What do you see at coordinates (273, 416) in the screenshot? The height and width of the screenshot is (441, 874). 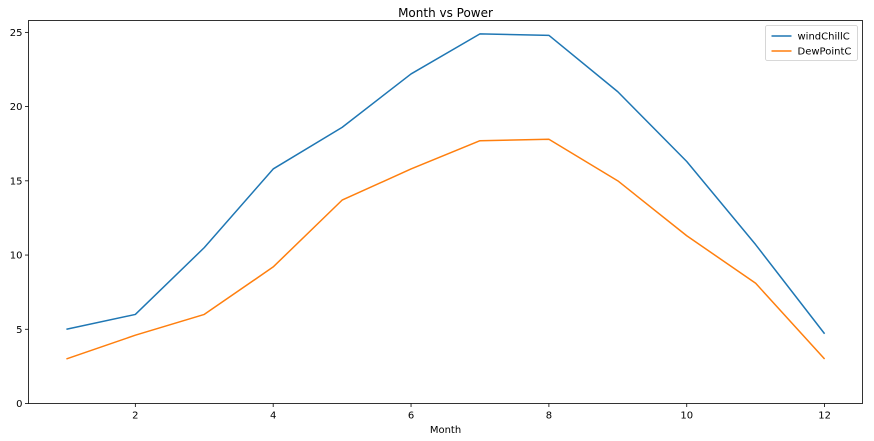 I see `x-tick-label: 4` at bounding box center [273, 416].